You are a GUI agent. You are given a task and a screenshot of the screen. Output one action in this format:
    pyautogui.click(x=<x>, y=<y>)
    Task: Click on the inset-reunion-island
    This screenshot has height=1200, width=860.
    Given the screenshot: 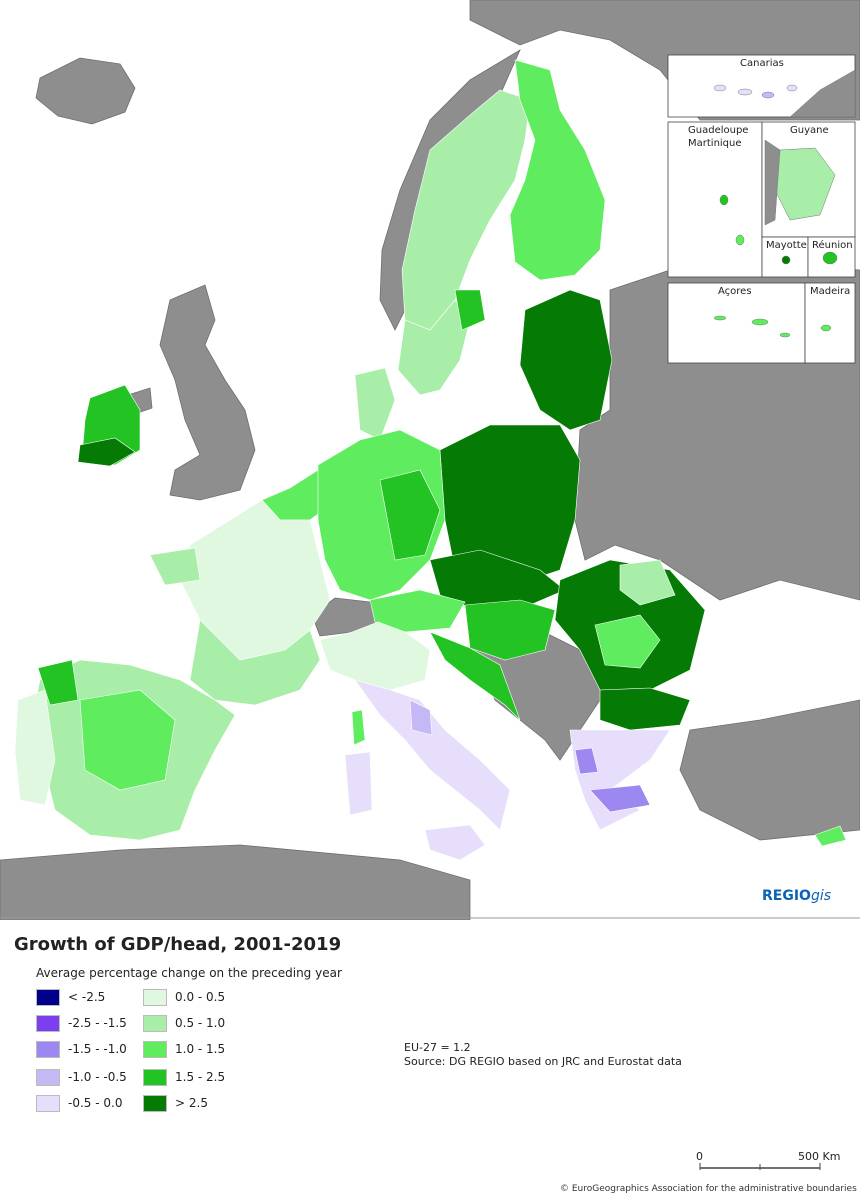 What is the action you would take?
    pyautogui.click(x=830, y=258)
    